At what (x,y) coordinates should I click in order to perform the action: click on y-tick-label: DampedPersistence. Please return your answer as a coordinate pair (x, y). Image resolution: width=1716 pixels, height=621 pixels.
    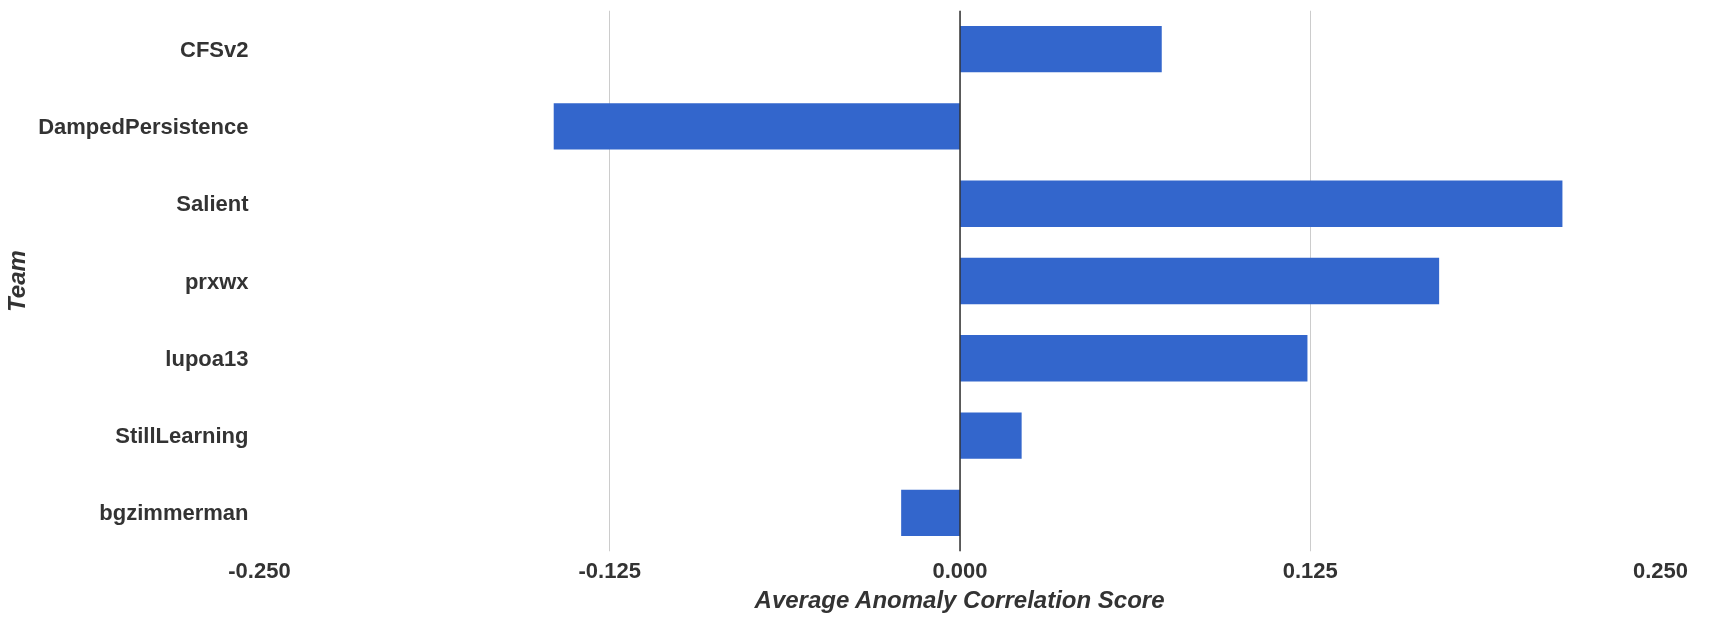
    Looking at the image, I should click on (143, 126).